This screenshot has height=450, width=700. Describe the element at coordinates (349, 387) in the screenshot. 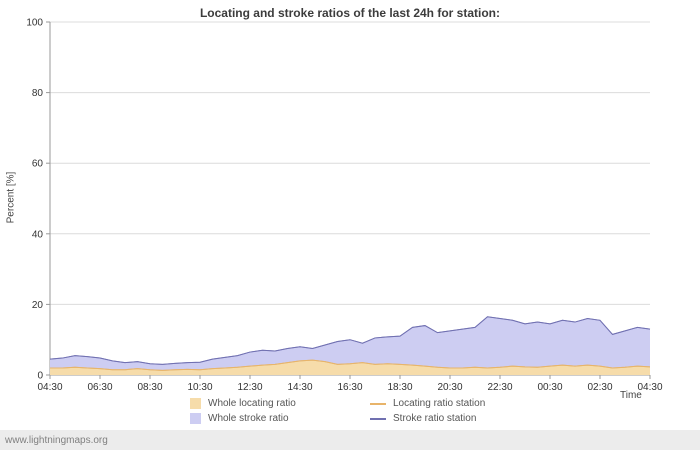

I see `x-tick-label: 16:30` at that location.